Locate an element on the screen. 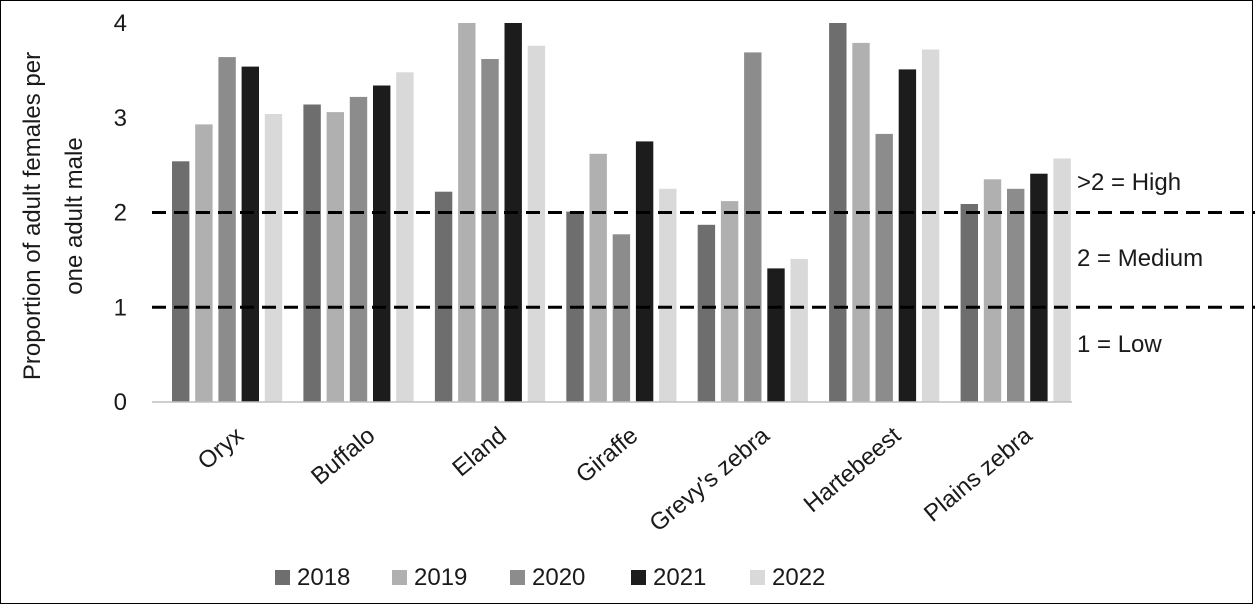 The height and width of the screenshot is (606, 1255). legend-label: 2018 is located at coordinates (323, 577).